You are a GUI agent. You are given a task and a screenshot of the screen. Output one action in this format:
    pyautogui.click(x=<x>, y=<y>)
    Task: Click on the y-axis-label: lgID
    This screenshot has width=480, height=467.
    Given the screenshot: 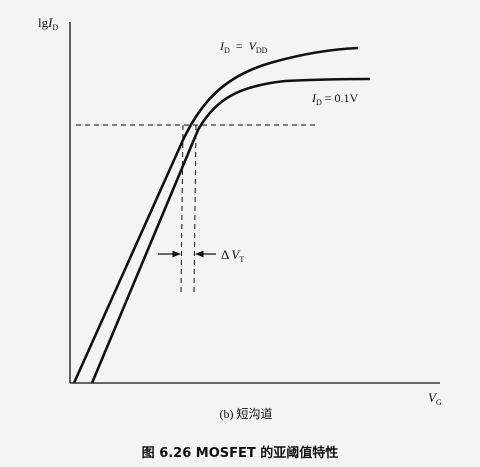 What is the action you would take?
    pyautogui.click(x=48, y=23)
    